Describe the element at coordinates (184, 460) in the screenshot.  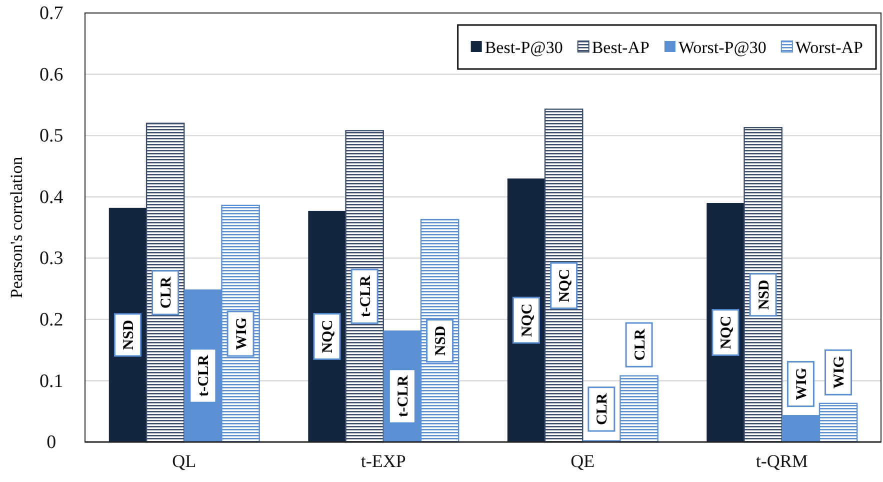
I see `x-tick-label: QL` at that location.